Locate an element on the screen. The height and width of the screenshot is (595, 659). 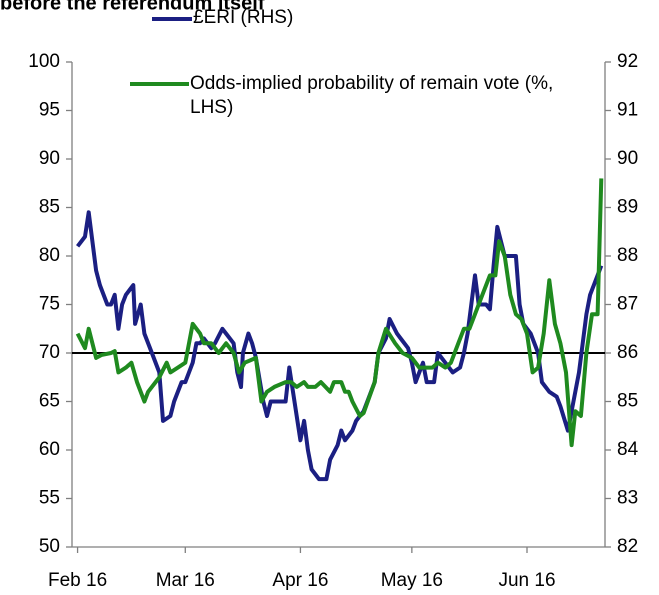
y-tick-label: 55 is located at coordinates (49, 498).